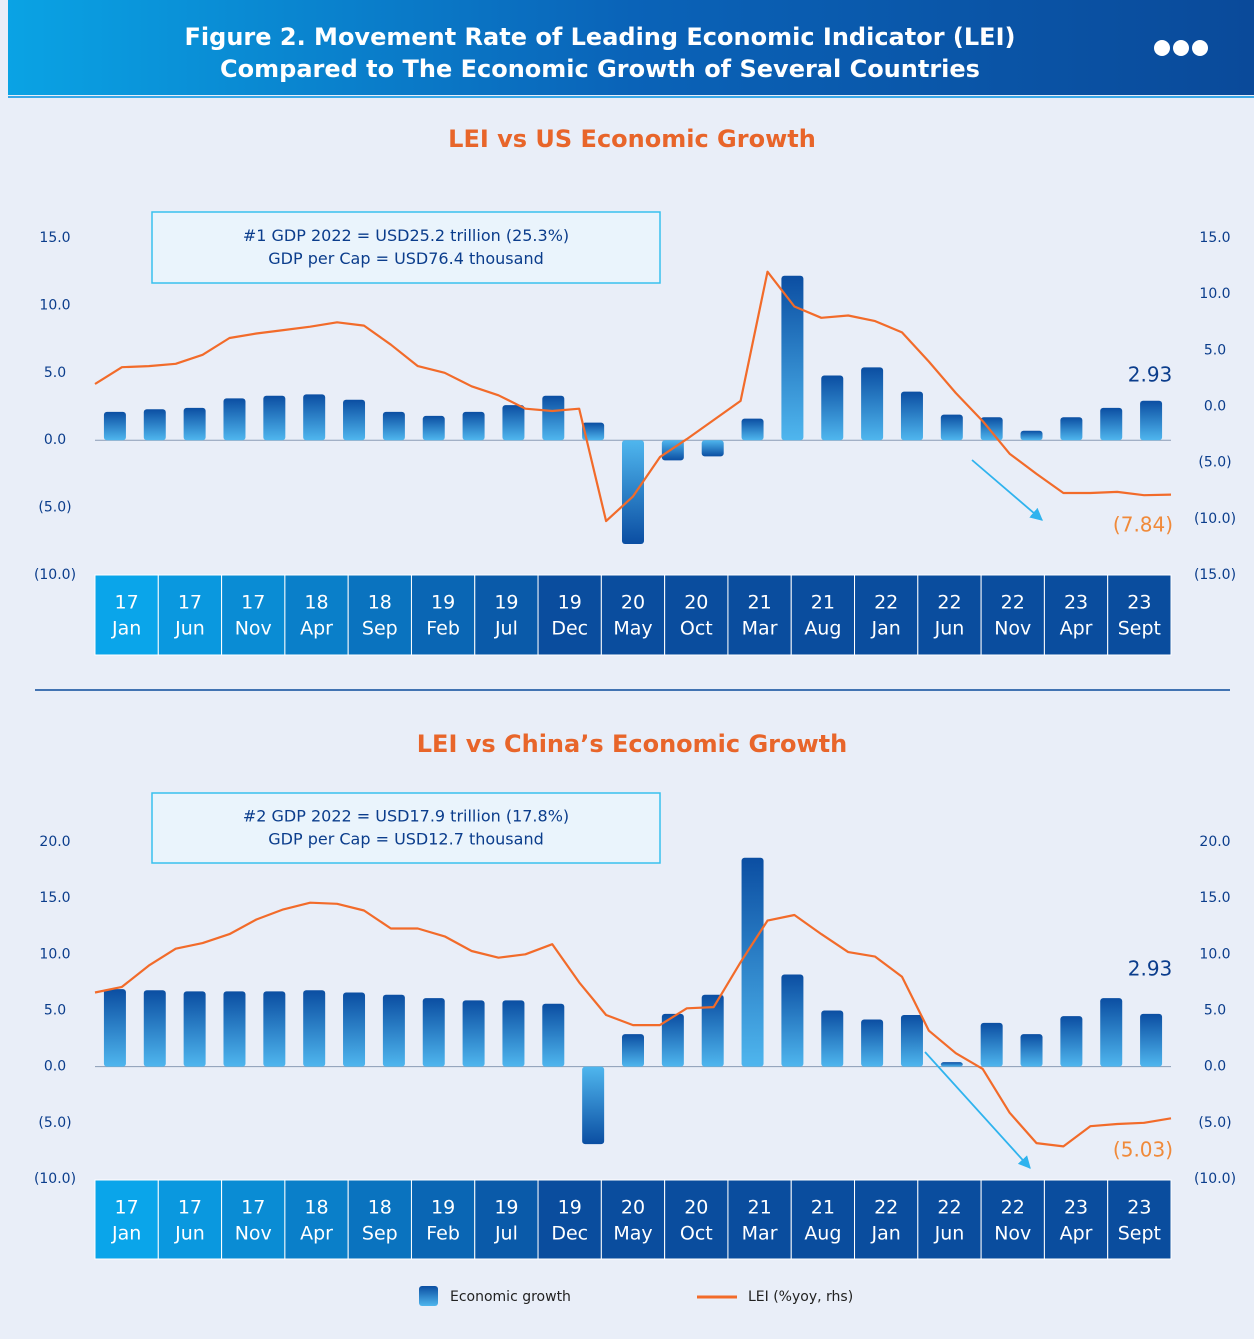  I want to click on x-tick-label: Apr, so click(316, 1234).